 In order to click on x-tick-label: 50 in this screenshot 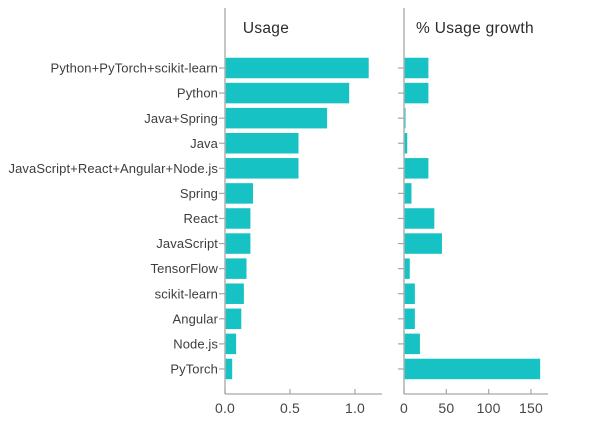, I will do `click(446, 408)`.